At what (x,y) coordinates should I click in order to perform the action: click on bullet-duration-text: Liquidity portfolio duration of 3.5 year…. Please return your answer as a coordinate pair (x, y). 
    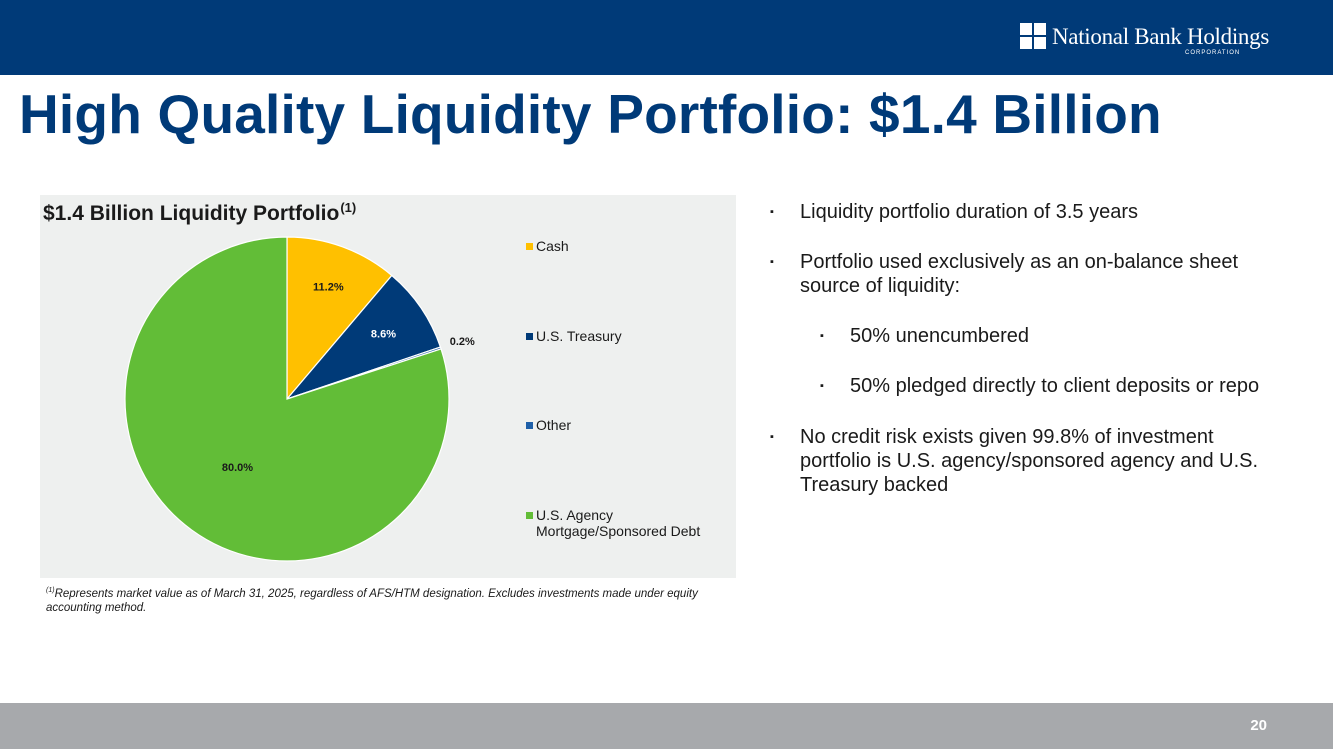
    Looking at the image, I should click on (969, 212).